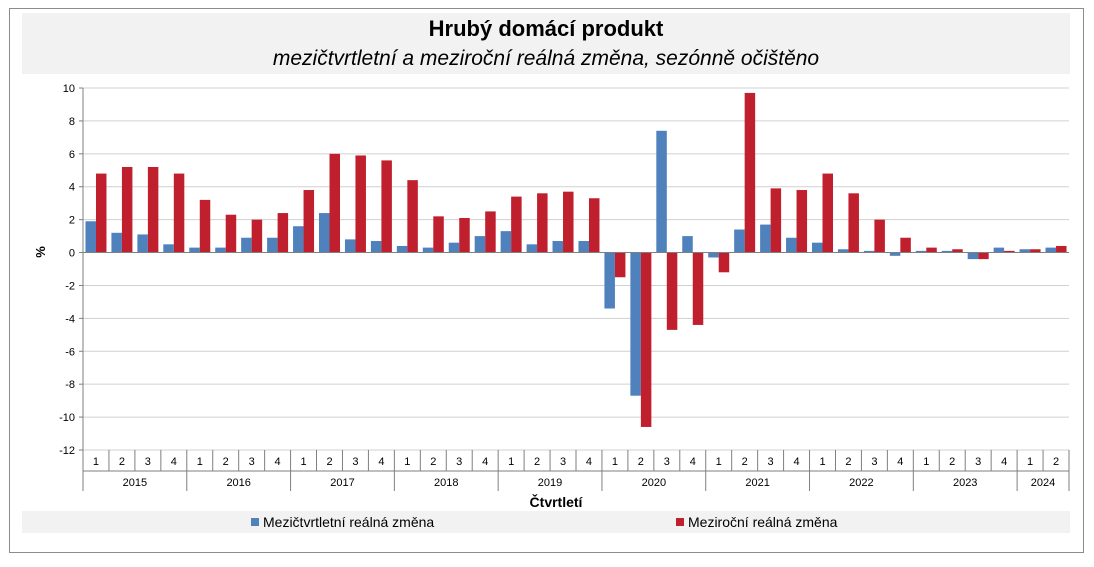 The height and width of the screenshot is (567, 1094). I want to click on y-tick-label: 8, so click(72, 122).